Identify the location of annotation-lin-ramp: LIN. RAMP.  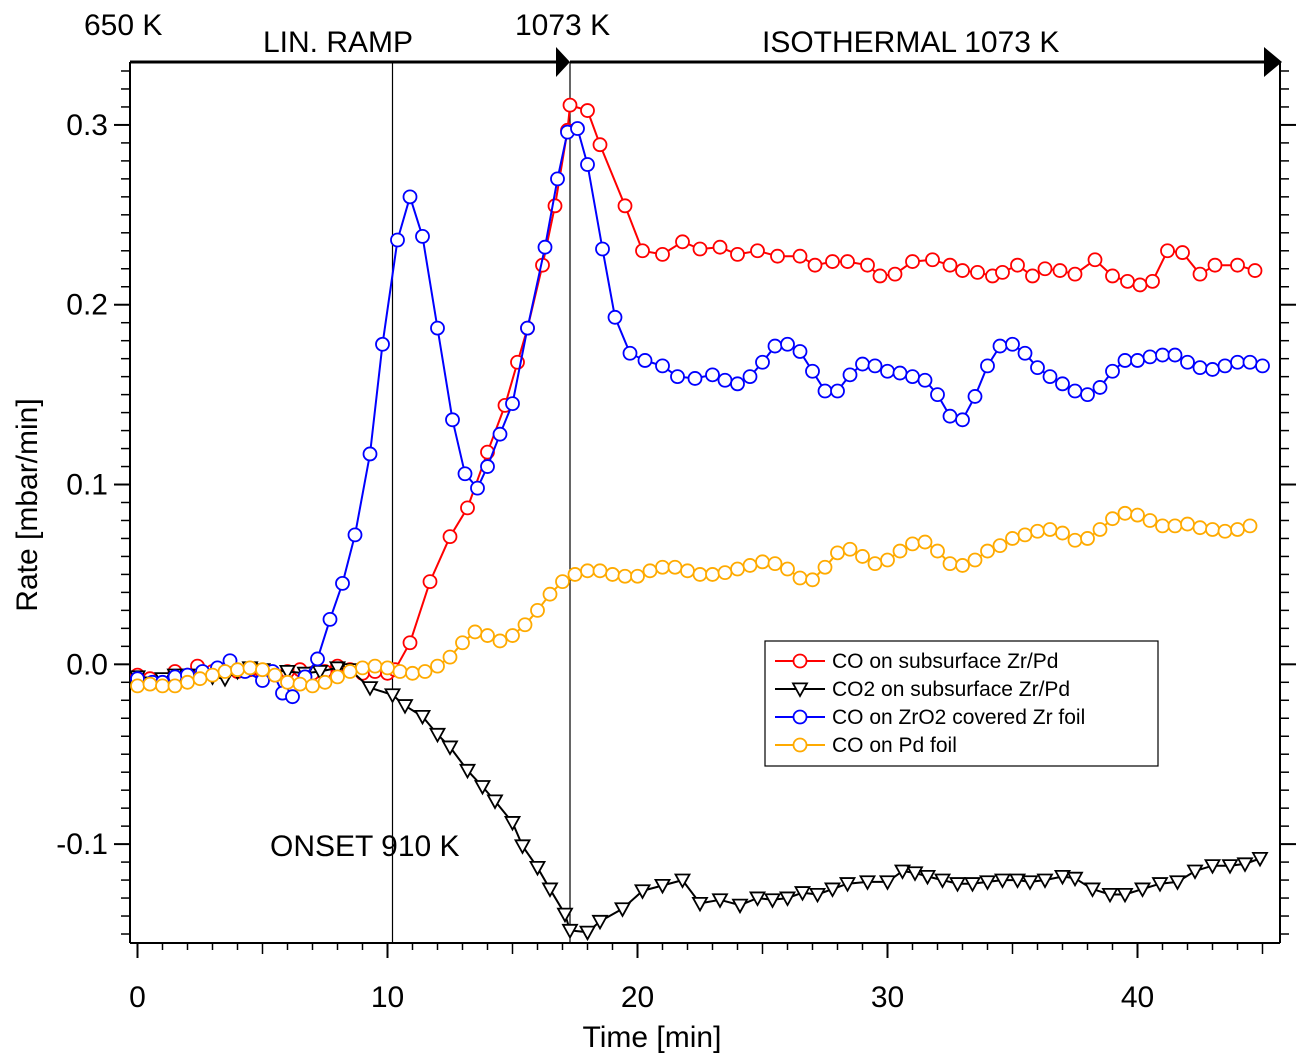
(338, 42).